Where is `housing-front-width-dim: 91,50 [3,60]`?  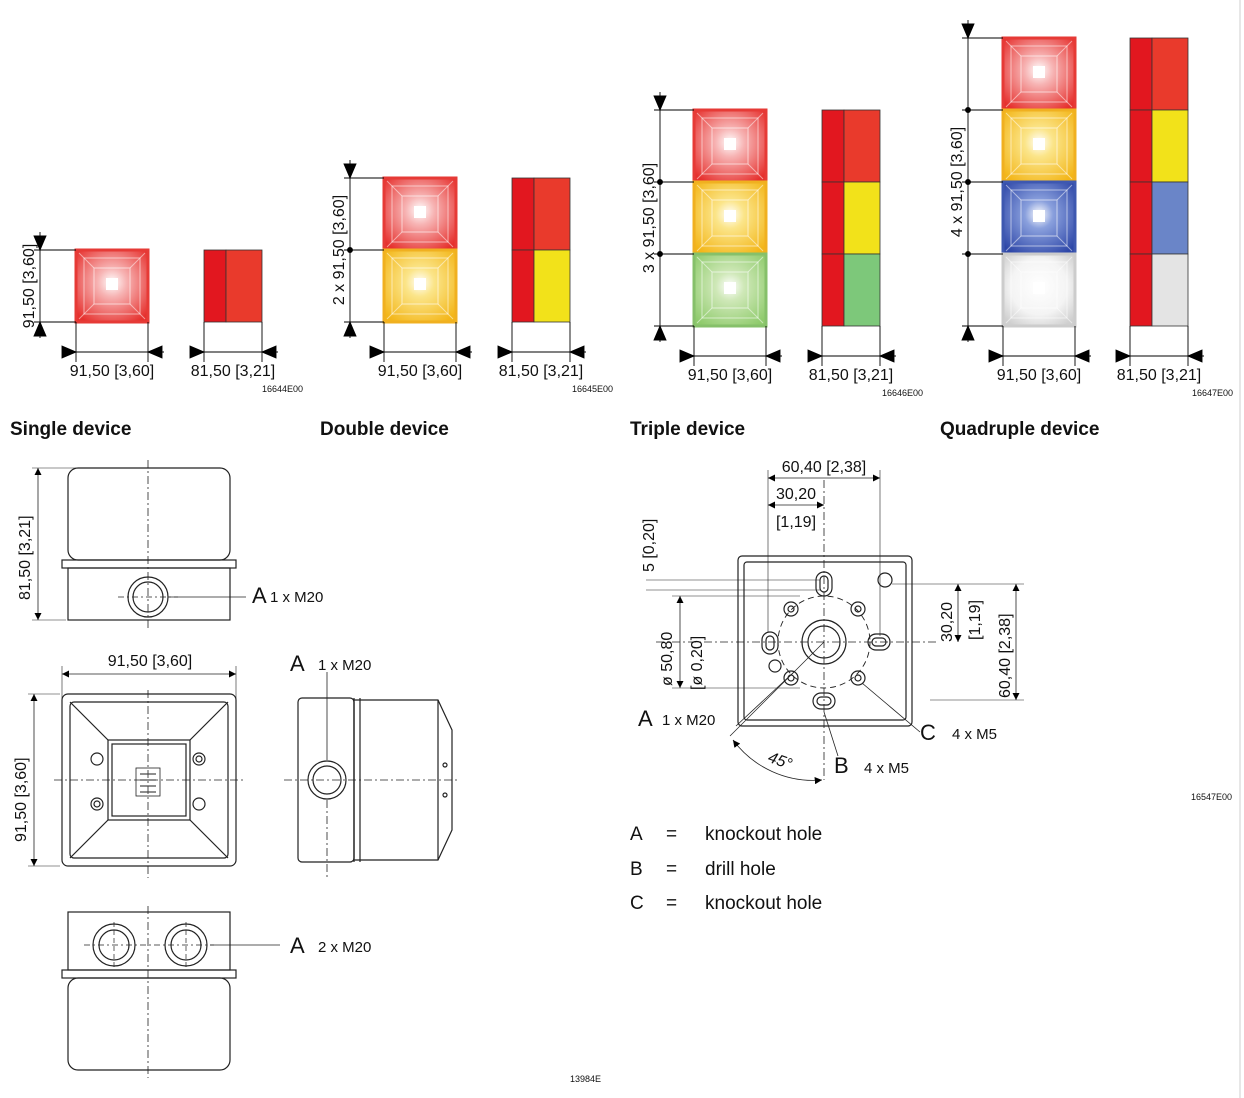
housing-front-width-dim: 91,50 [3,60] is located at coordinates (150, 661).